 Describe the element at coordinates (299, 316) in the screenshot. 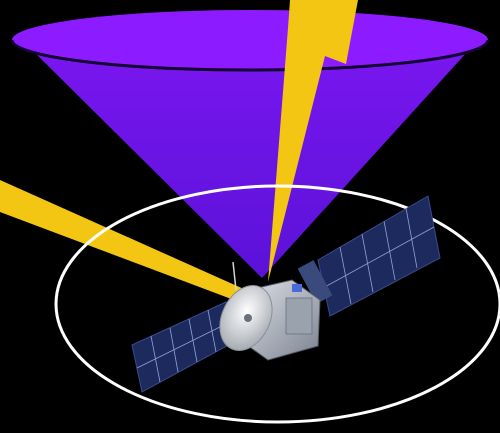

I see `radiator-panel` at that location.